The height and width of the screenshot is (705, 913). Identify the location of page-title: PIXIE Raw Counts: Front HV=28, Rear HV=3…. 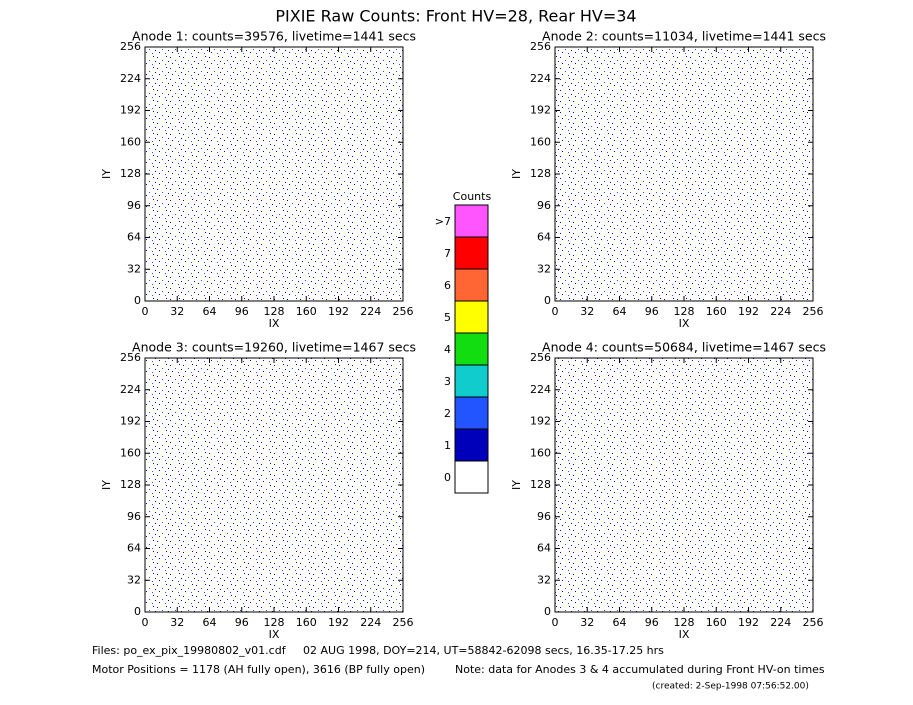
(455, 16).